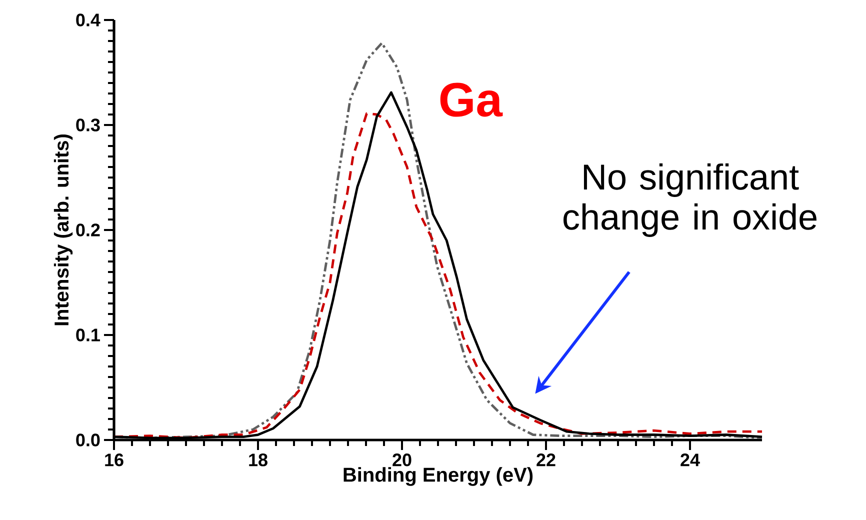 The width and height of the screenshot is (866, 520). Describe the element at coordinates (402, 460) in the screenshot. I see `x-tick-label: 20` at that location.